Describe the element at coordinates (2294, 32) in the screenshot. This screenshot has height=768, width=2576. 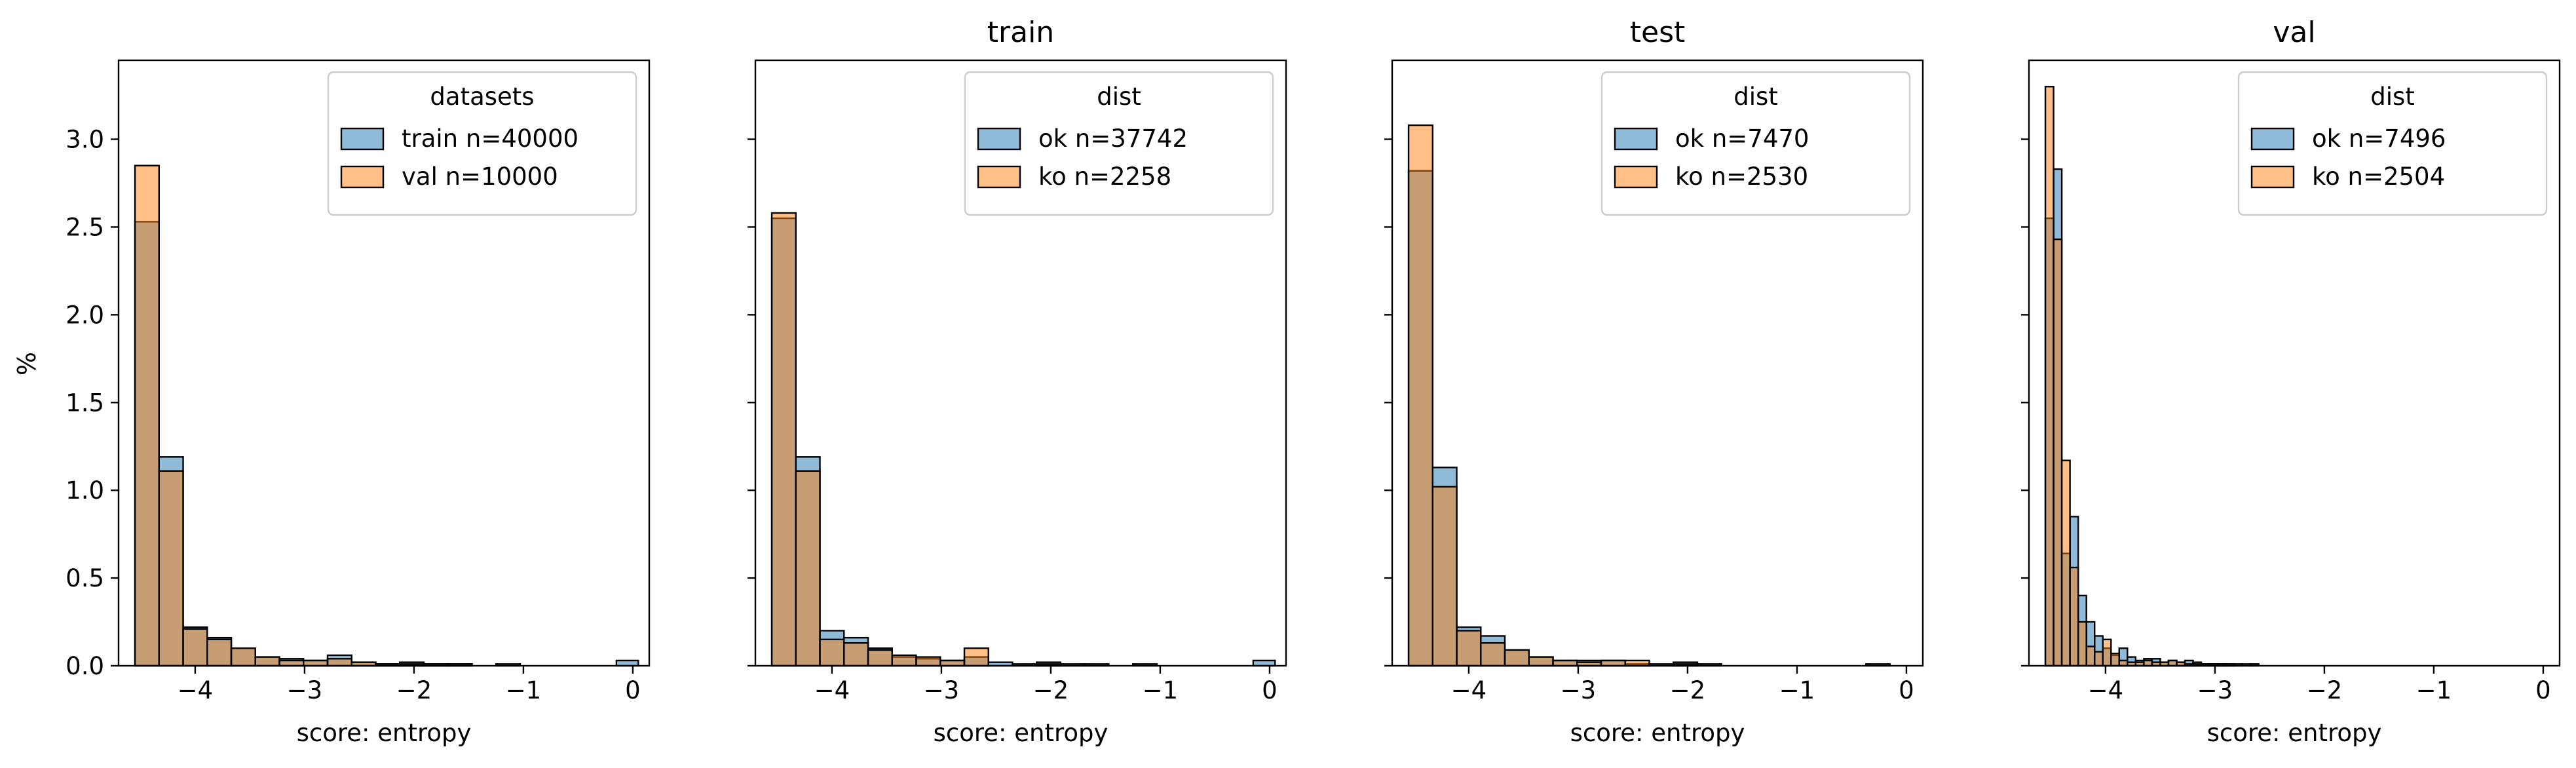
I see `panel-title: val` at that location.